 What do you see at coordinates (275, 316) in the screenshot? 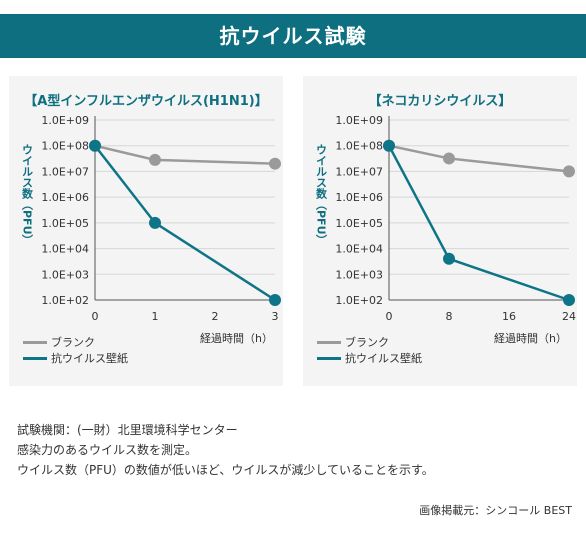
I see `x-tick-label: 3` at bounding box center [275, 316].